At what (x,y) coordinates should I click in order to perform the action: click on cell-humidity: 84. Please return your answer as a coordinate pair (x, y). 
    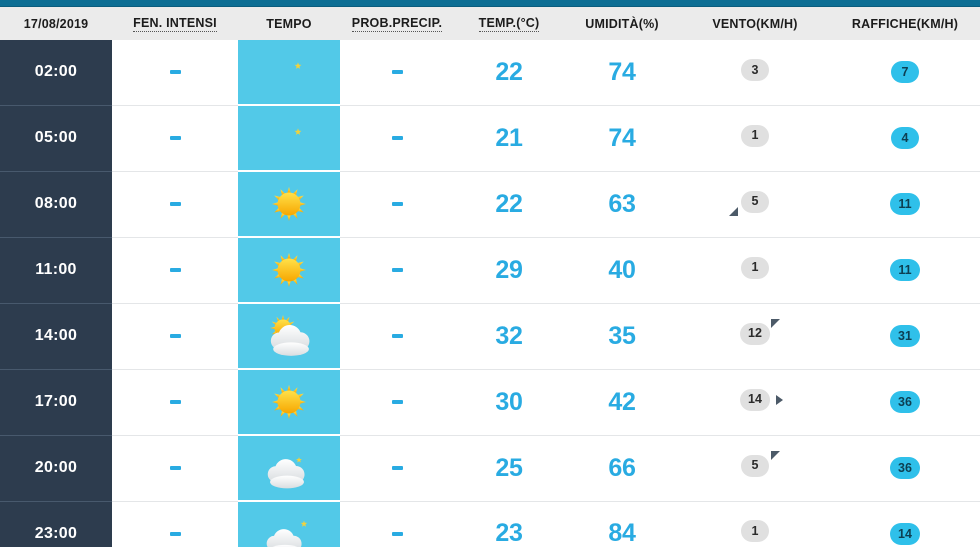
    Looking at the image, I should click on (622, 523).